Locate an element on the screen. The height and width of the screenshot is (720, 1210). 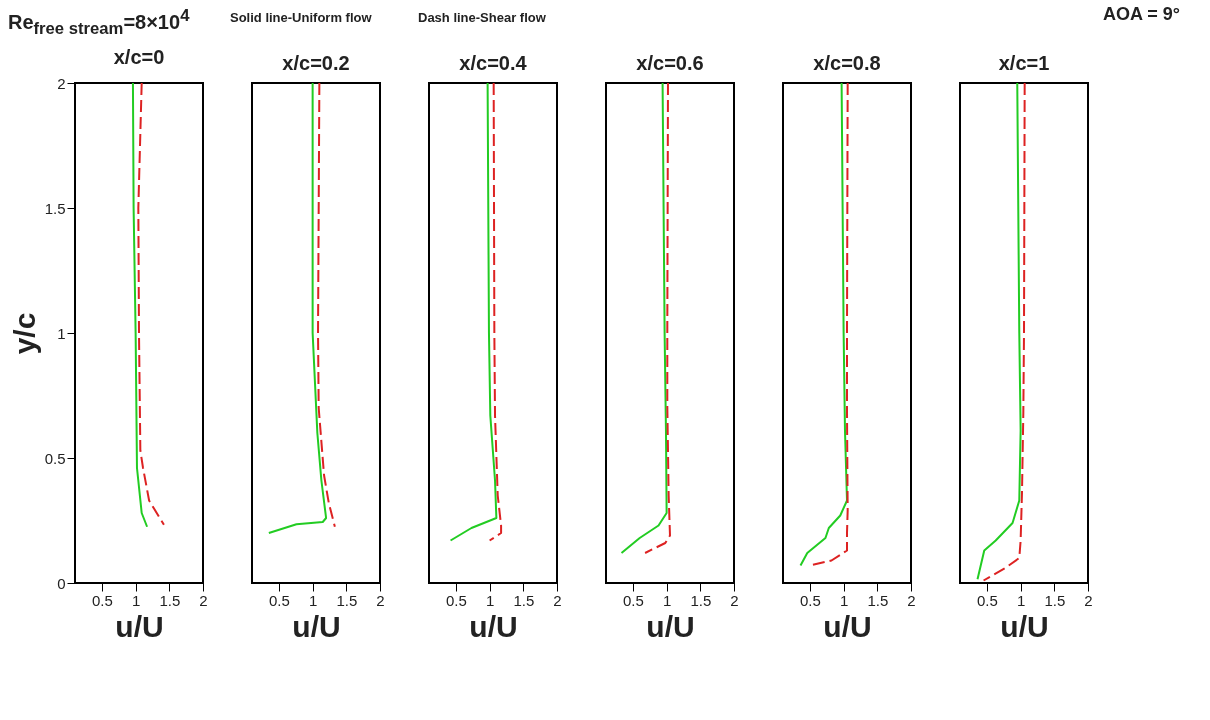
chart-title: x/c=0.4 is located at coordinates (493, 63).